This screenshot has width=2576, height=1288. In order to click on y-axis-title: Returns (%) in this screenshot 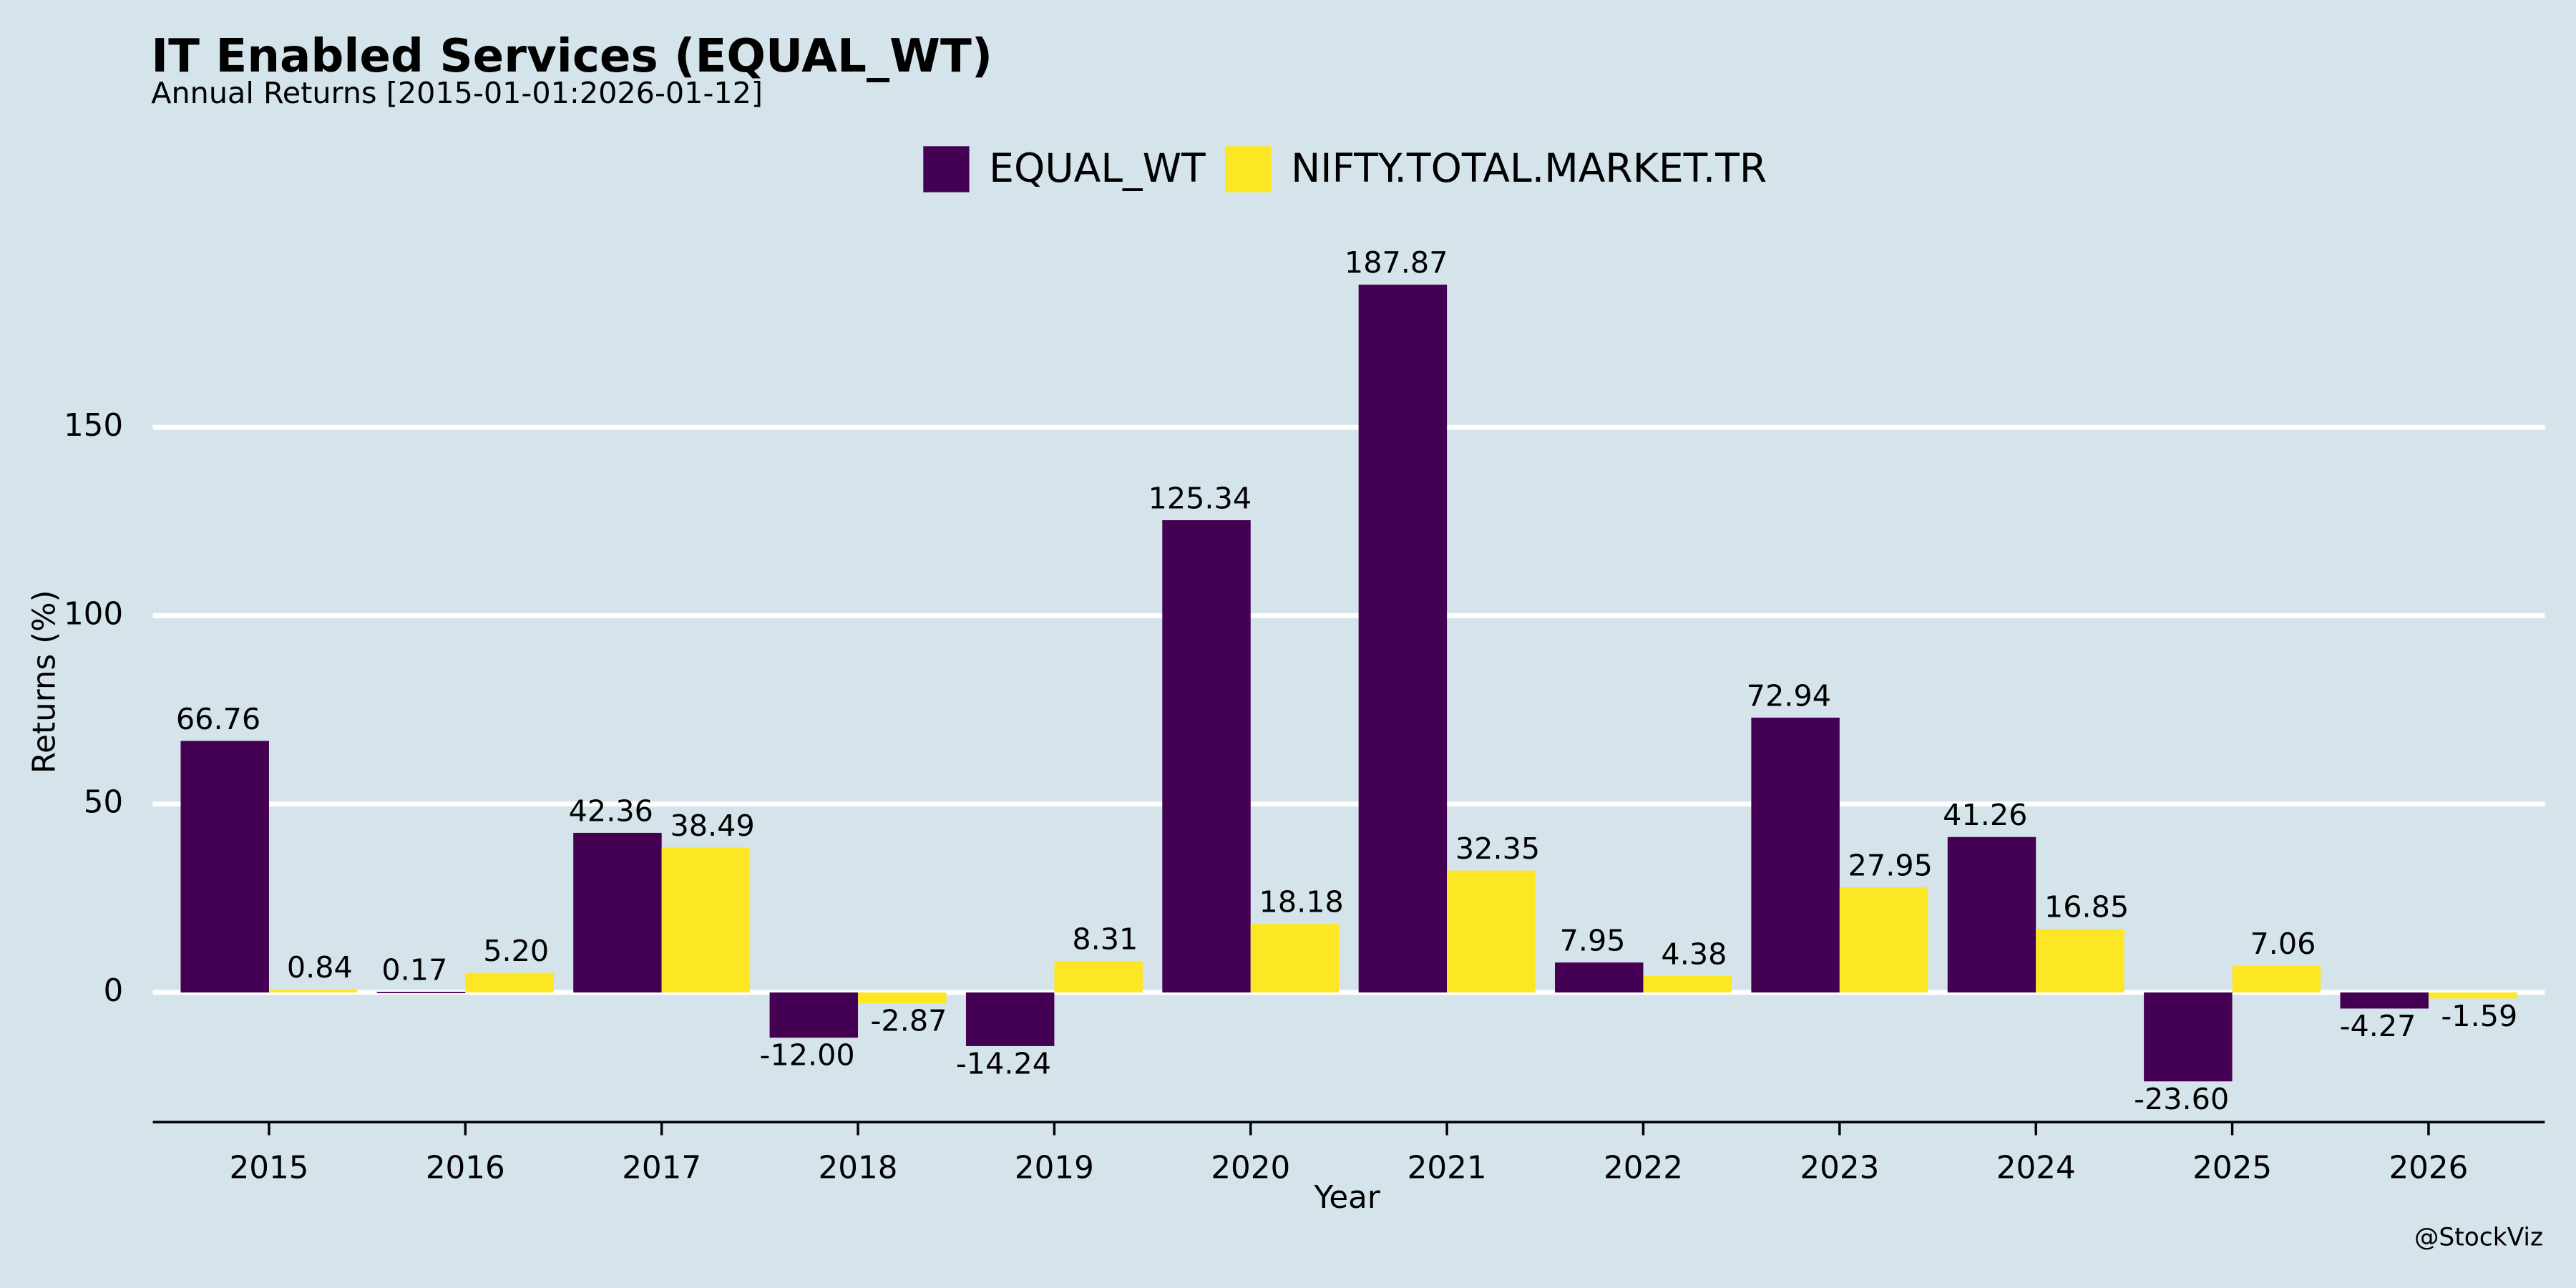, I will do `click(44, 682)`.